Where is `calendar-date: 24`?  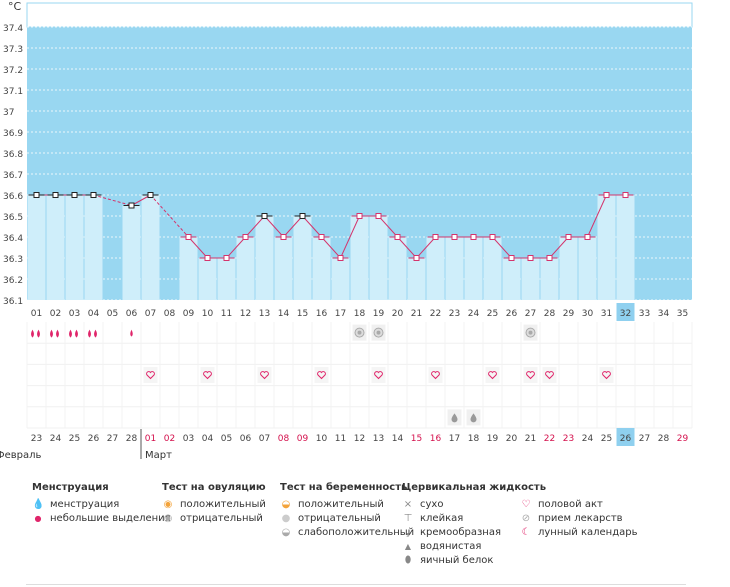
calendar-date: 24 is located at coordinates (56, 439).